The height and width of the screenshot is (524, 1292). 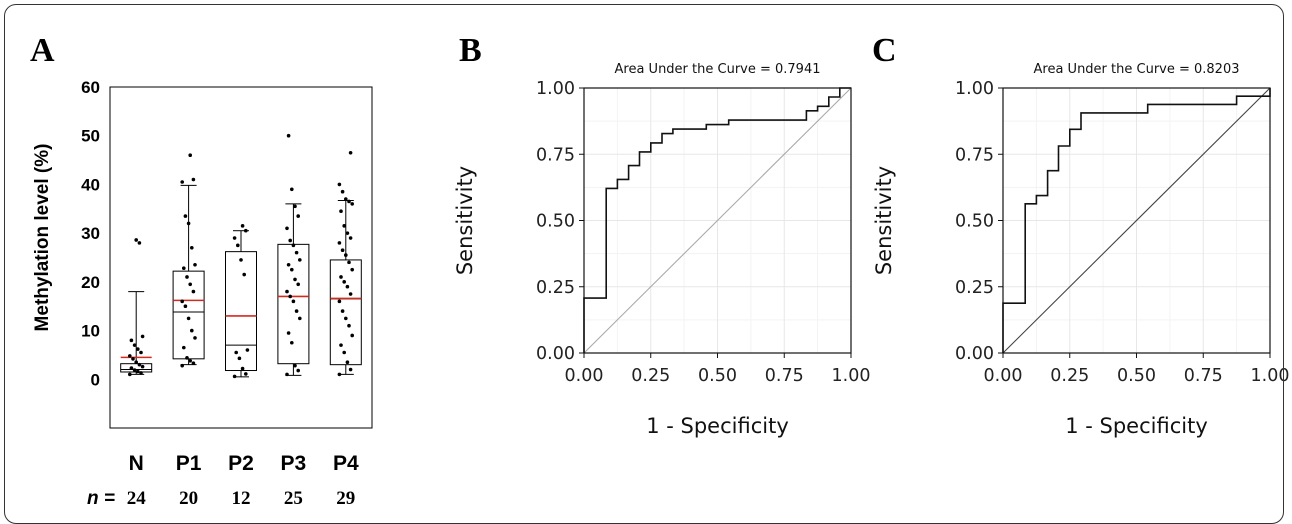 I want to click on y-tick-label: 0.75, so click(x=555, y=155).